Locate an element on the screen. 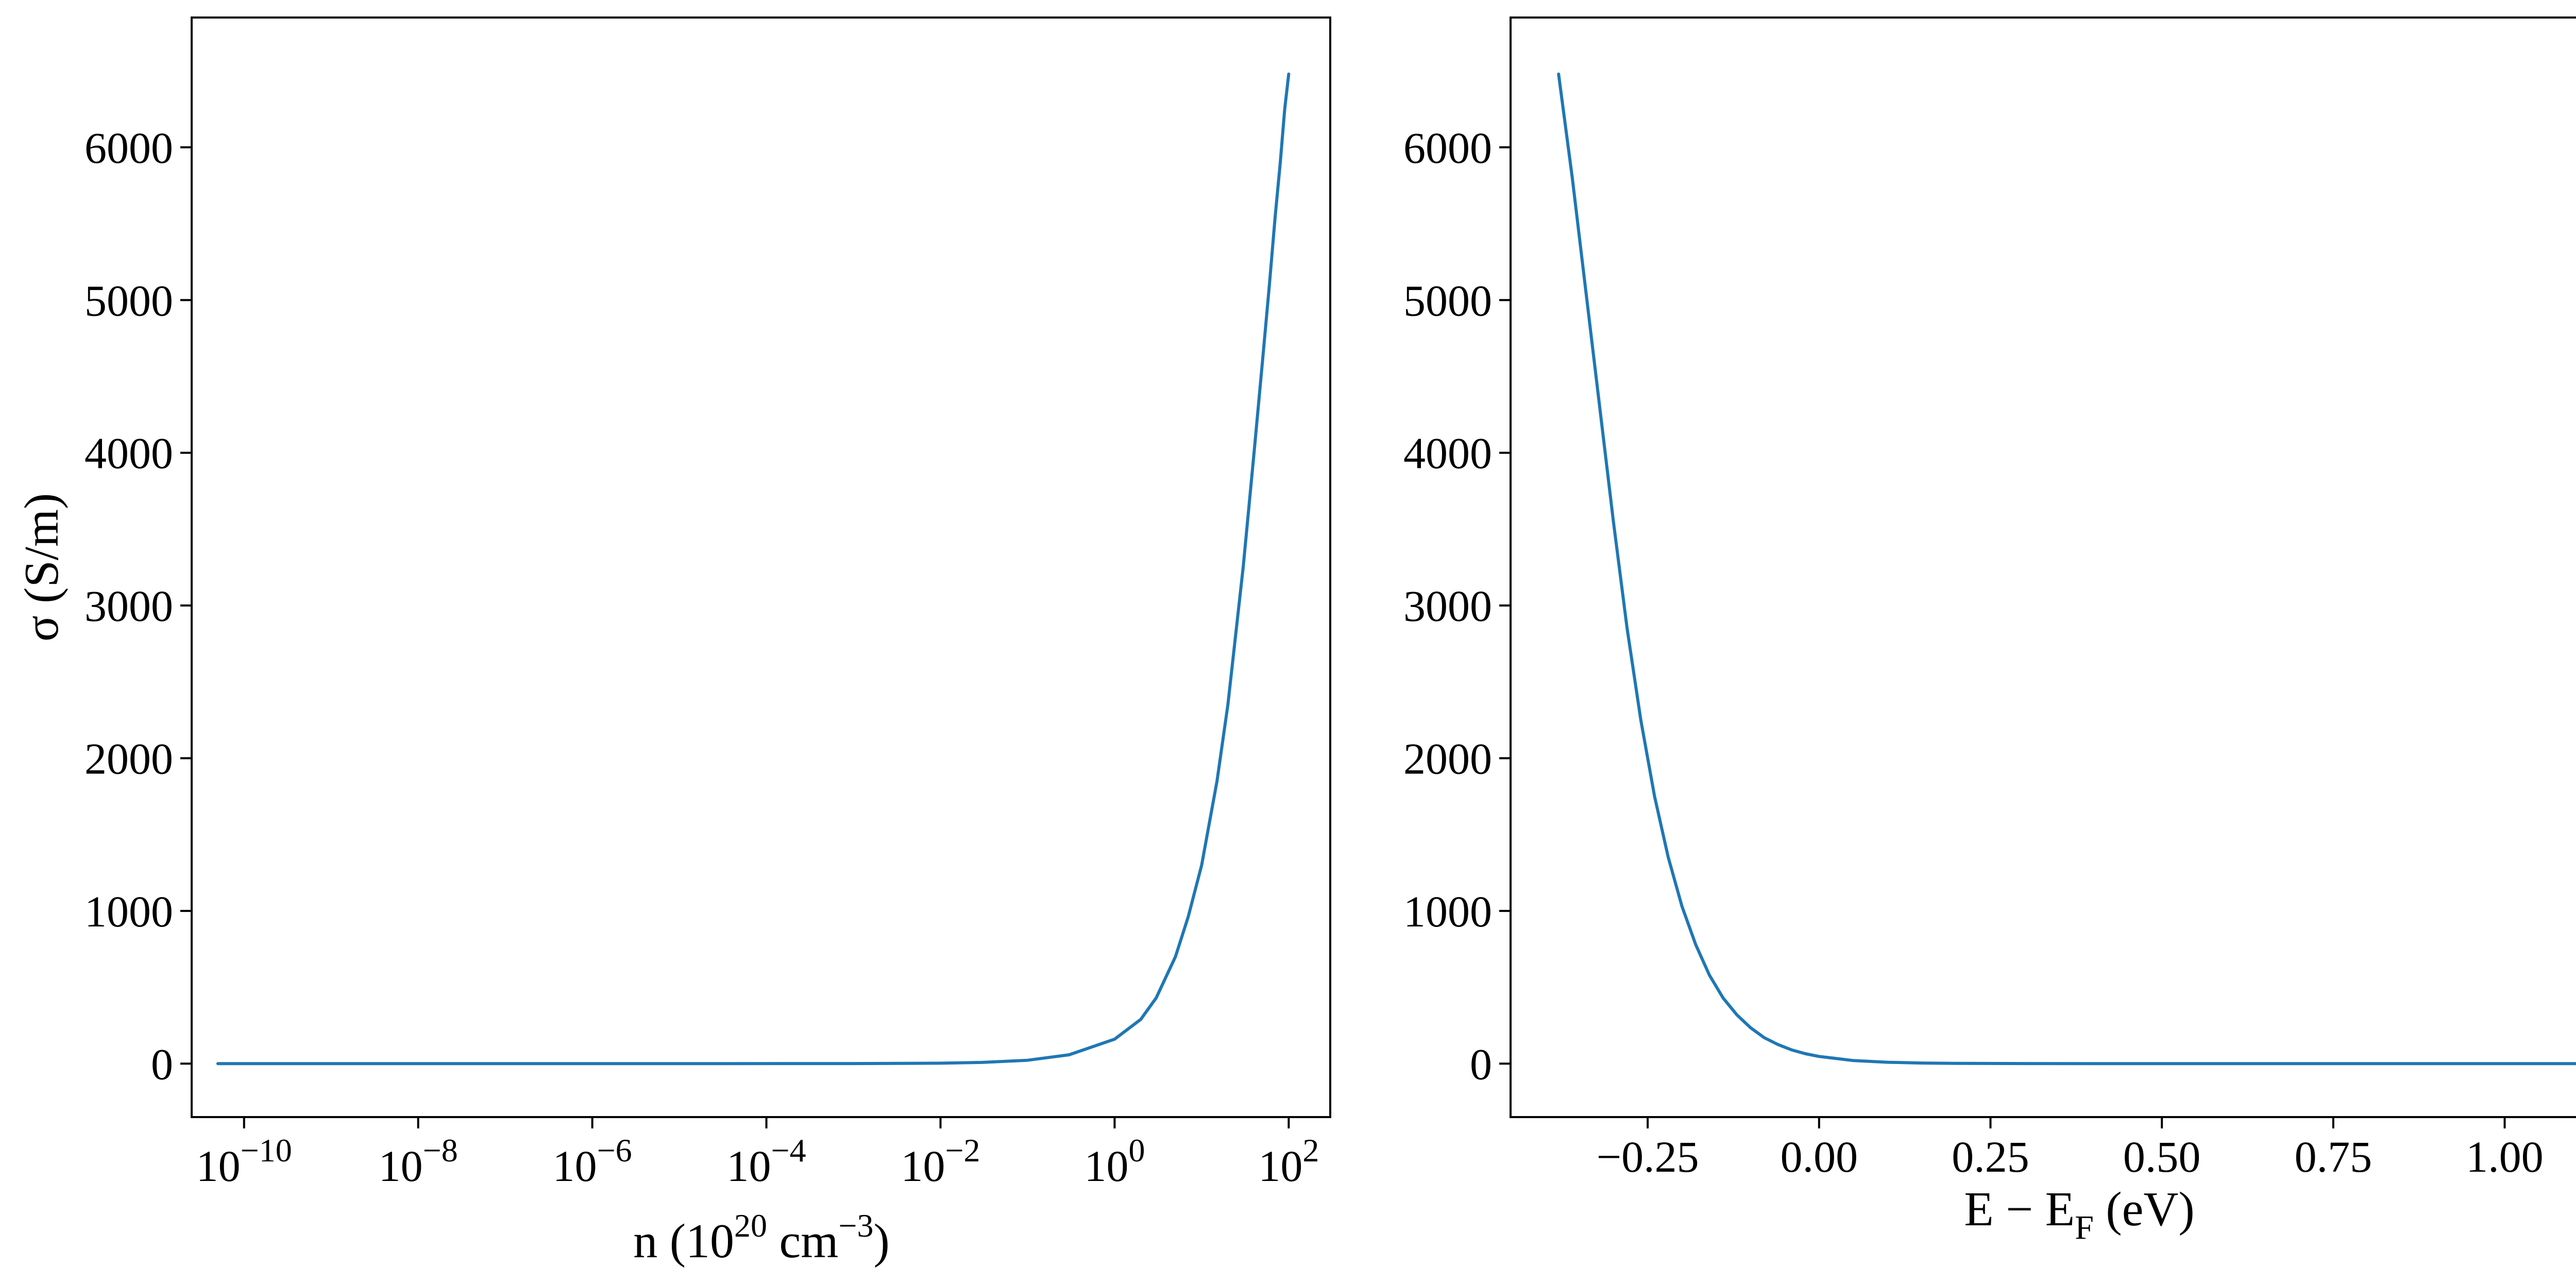  left-x-tick-label: 10⁻⁶ is located at coordinates (592, 1162).